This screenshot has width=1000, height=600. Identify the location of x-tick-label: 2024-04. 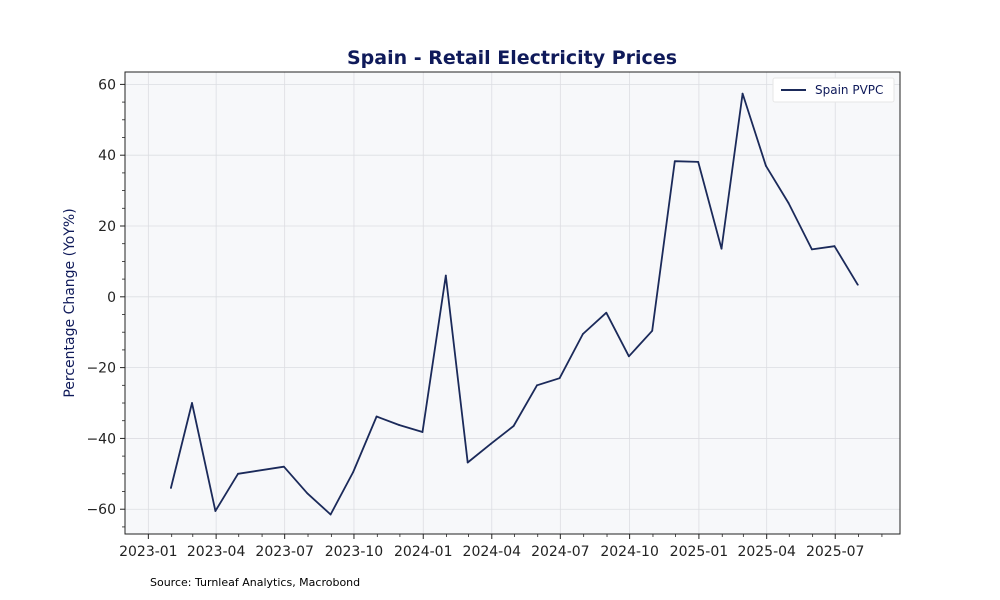
(492, 552).